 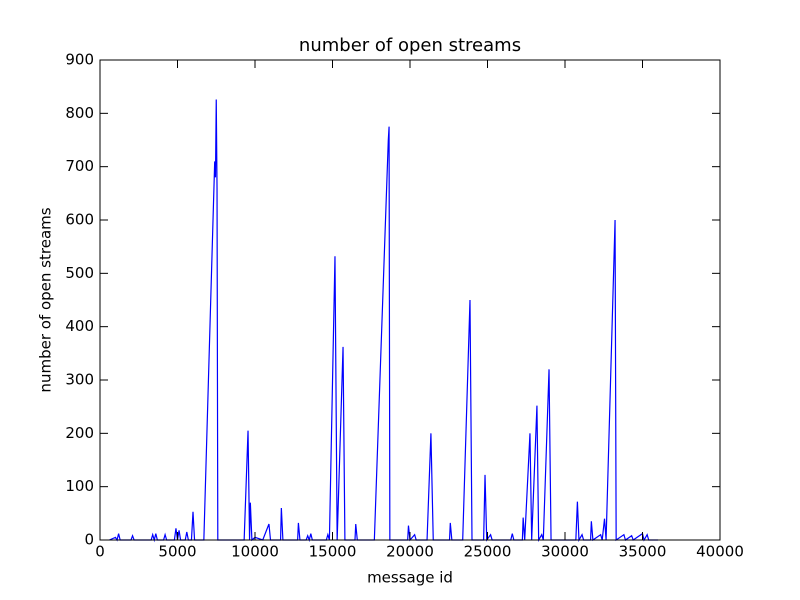 I want to click on x-tick-label: 5000, so click(x=177, y=552).